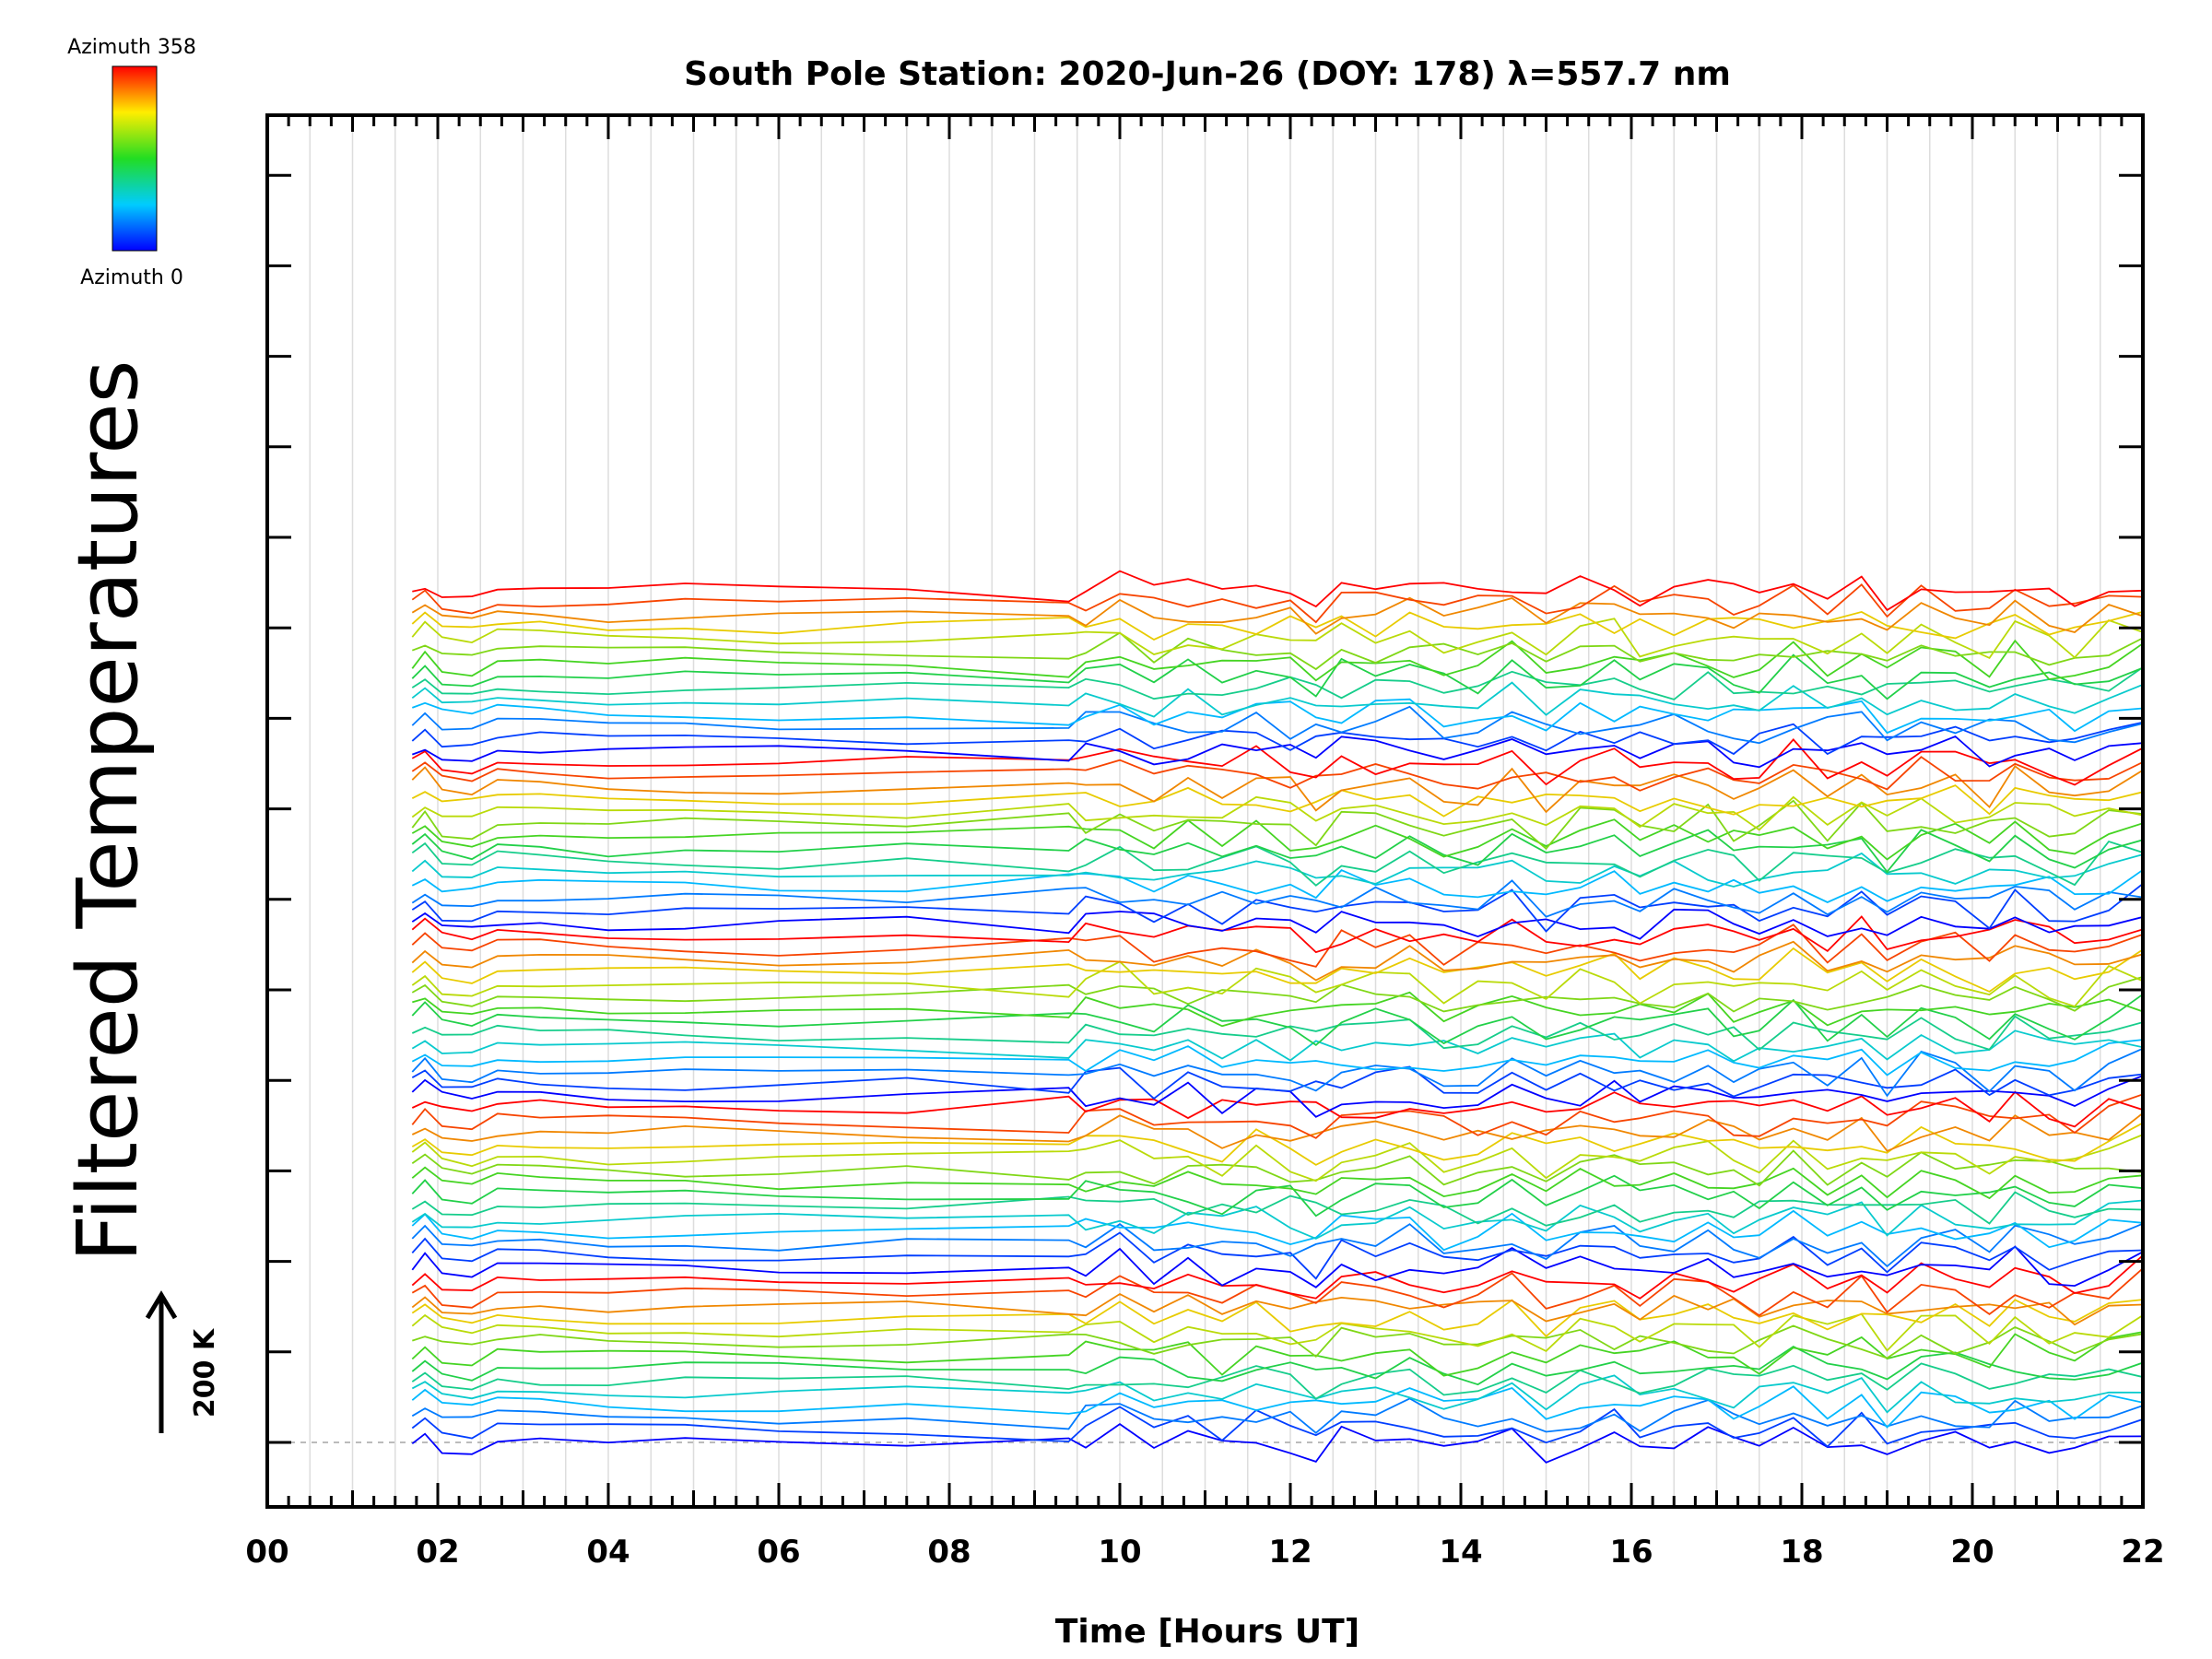  I want to click on legend-bottom-label: Azimuth 0, so click(131, 277).